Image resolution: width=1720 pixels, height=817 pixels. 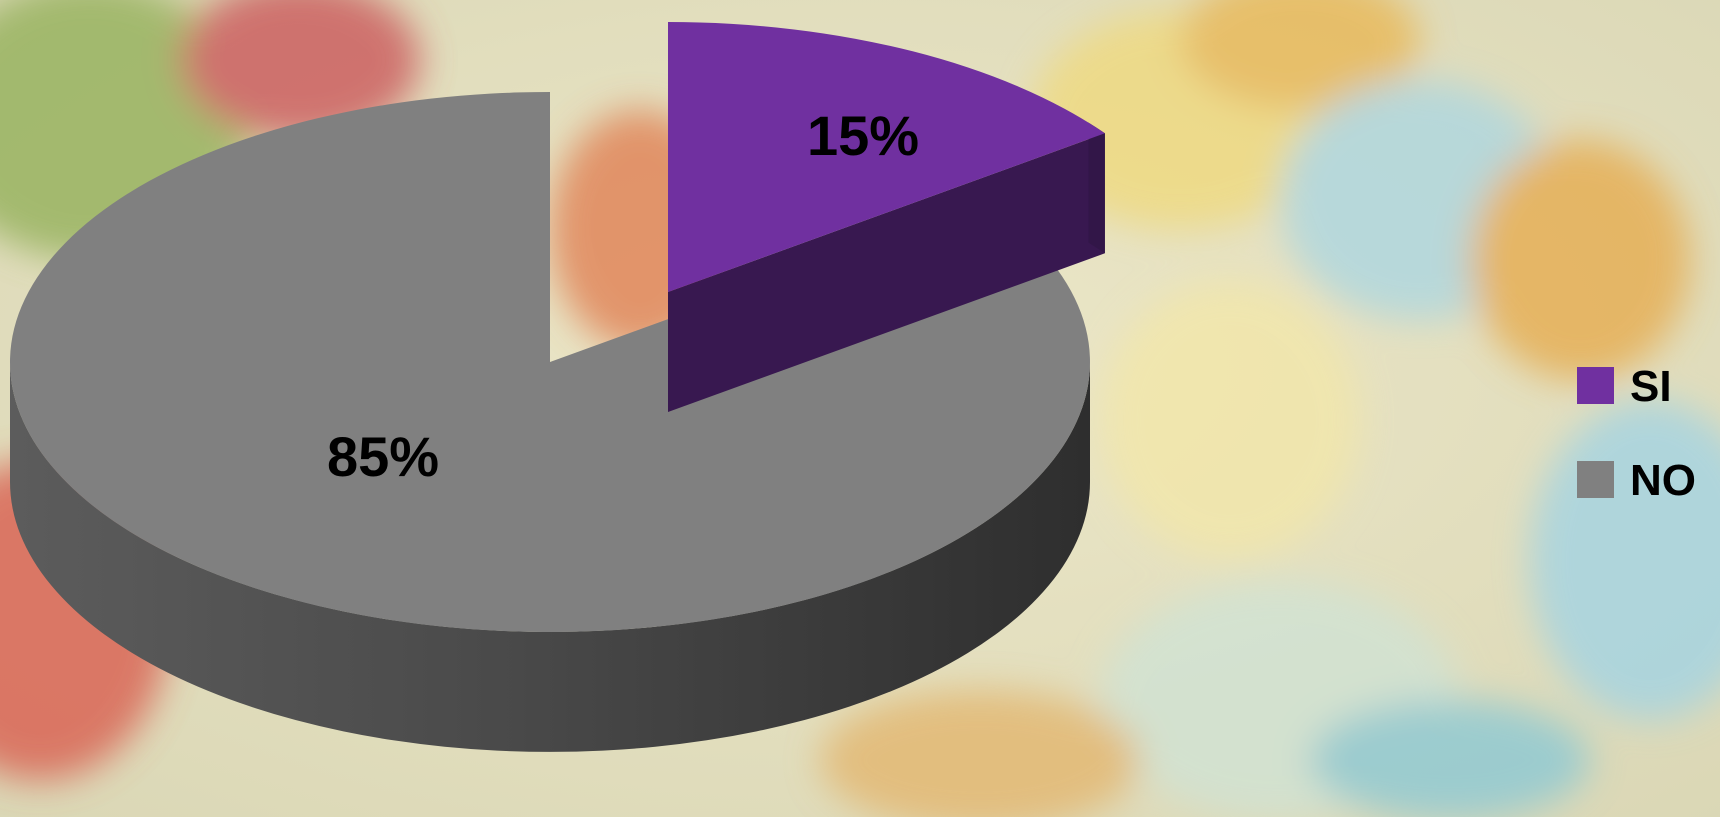 I want to click on slice-si-edge, so click(x=1096, y=188).